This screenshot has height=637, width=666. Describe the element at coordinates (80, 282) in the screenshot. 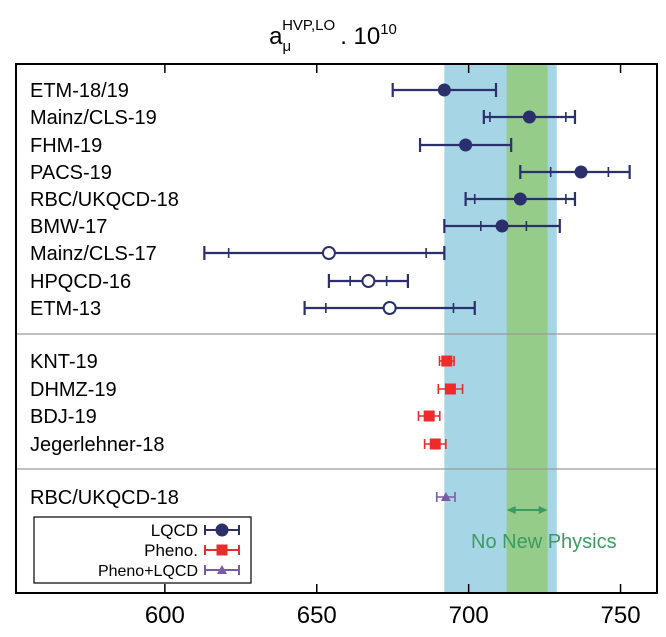

I see `label-lqcd-8: HPQCD-16` at that location.